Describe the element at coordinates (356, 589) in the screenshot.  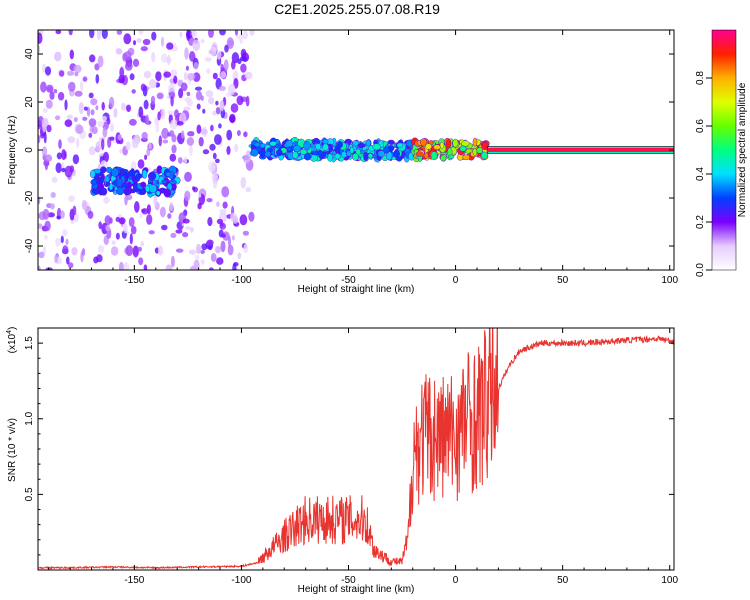
I see `snr-xlabel: Height of straight line (km)` at that location.